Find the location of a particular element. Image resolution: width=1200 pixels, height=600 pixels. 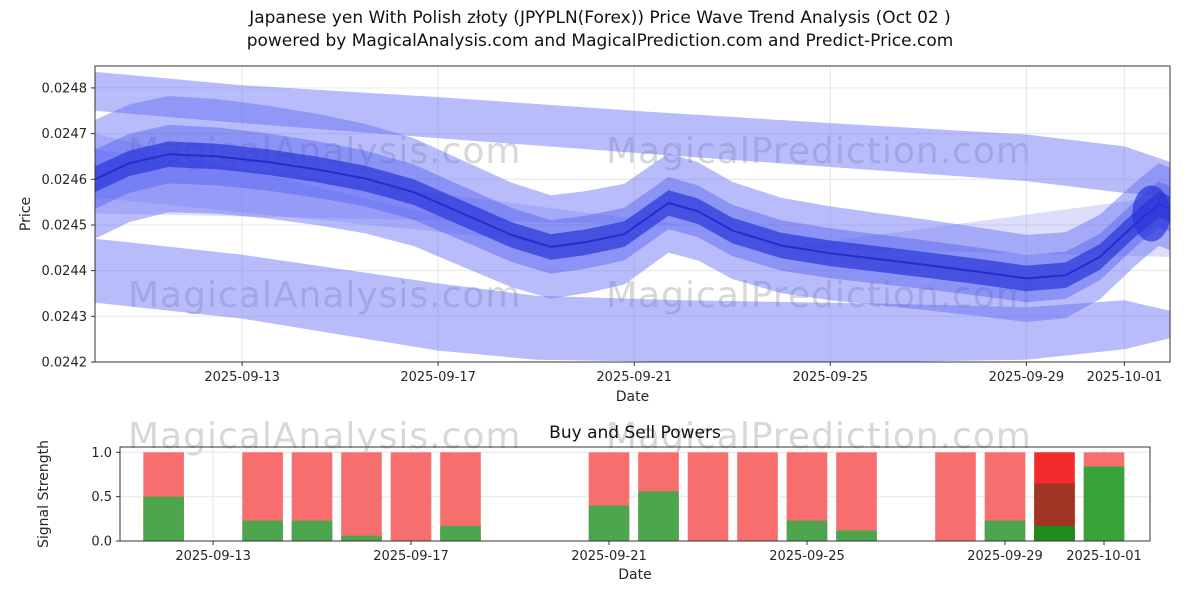

price-xlabel: Date is located at coordinates (632, 397).